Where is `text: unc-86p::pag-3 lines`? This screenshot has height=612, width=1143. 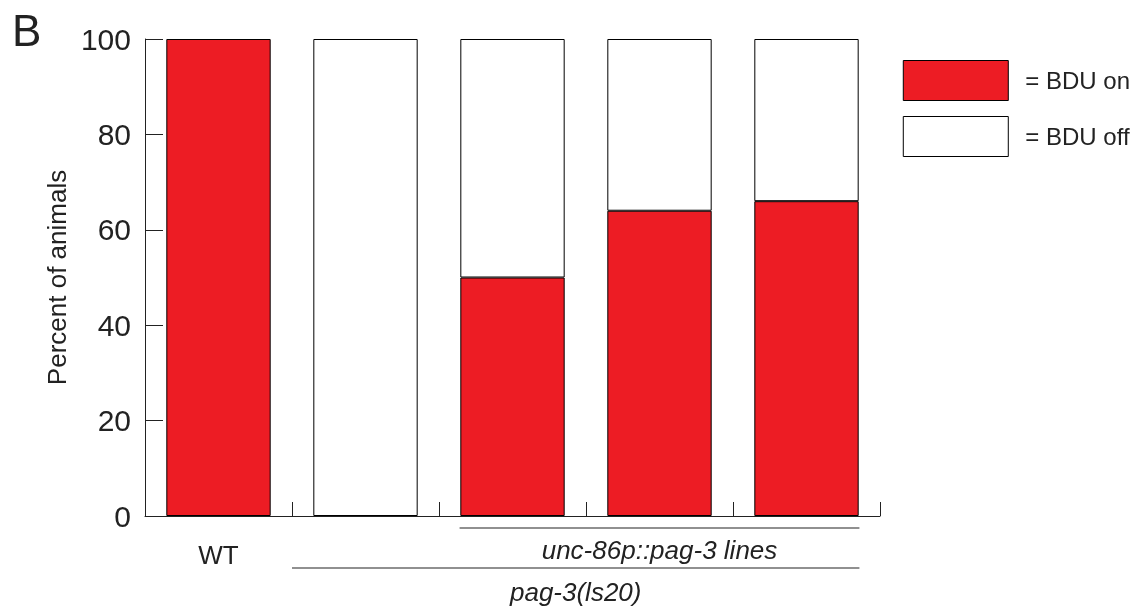 text: unc-86p::pag-3 lines is located at coordinates (659, 550).